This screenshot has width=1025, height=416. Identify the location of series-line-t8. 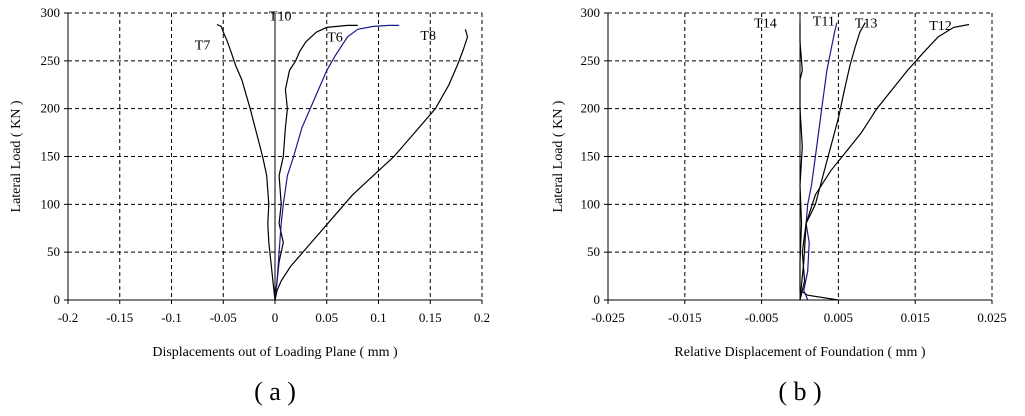
(371, 165).